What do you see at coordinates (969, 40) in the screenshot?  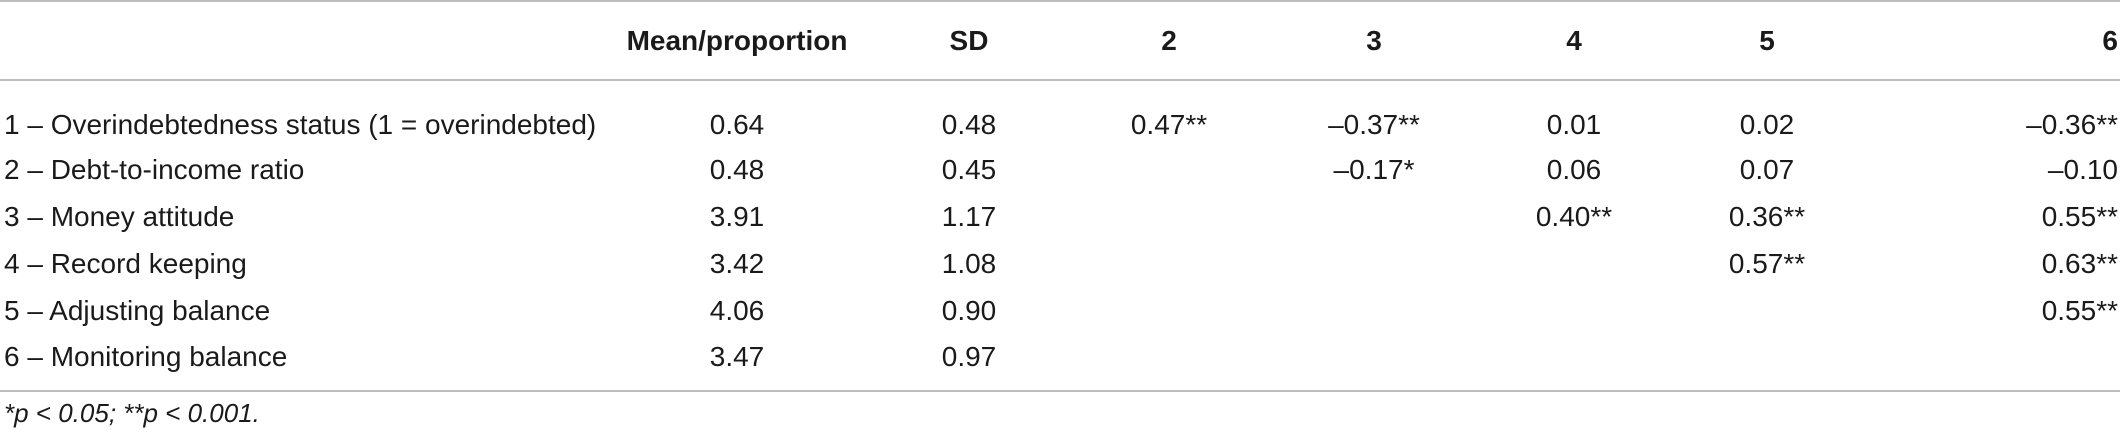 I see `header-cell-sd: SD` at bounding box center [969, 40].